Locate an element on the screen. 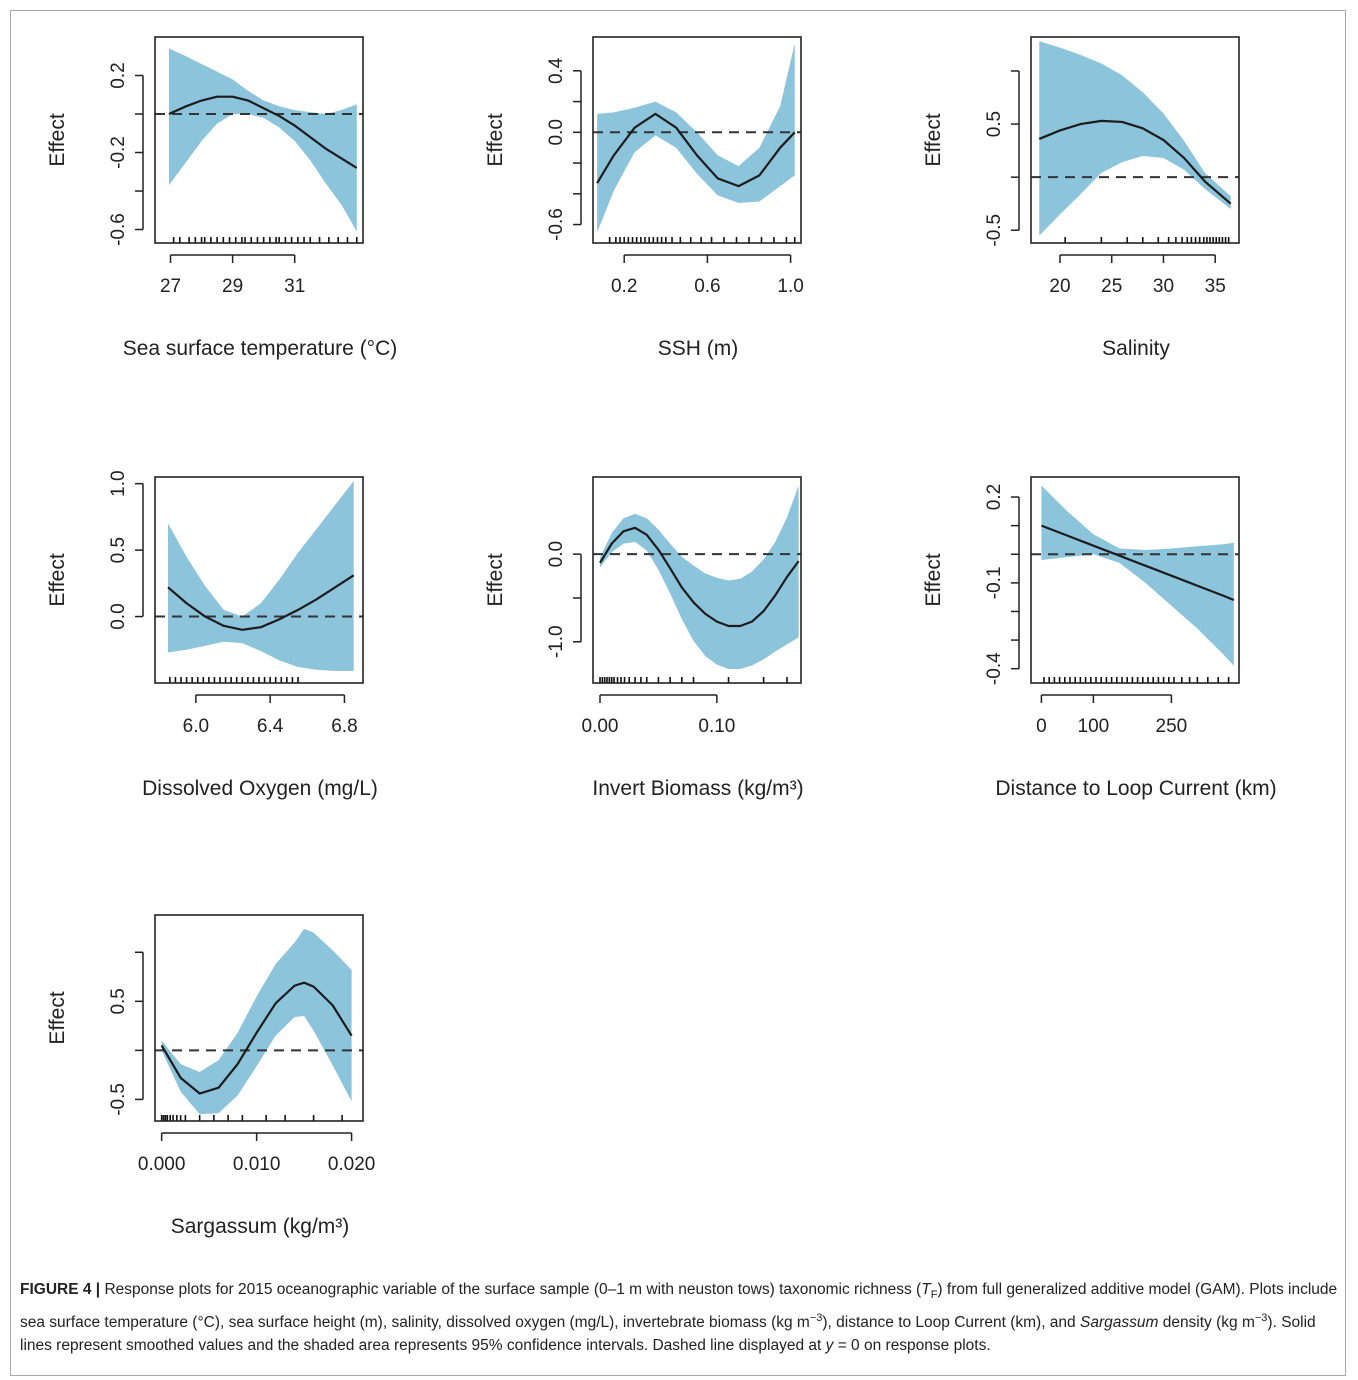 The height and width of the screenshot is (1380, 1358). caption-italic-sargassum: Sargassum is located at coordinates (1119, 1323).